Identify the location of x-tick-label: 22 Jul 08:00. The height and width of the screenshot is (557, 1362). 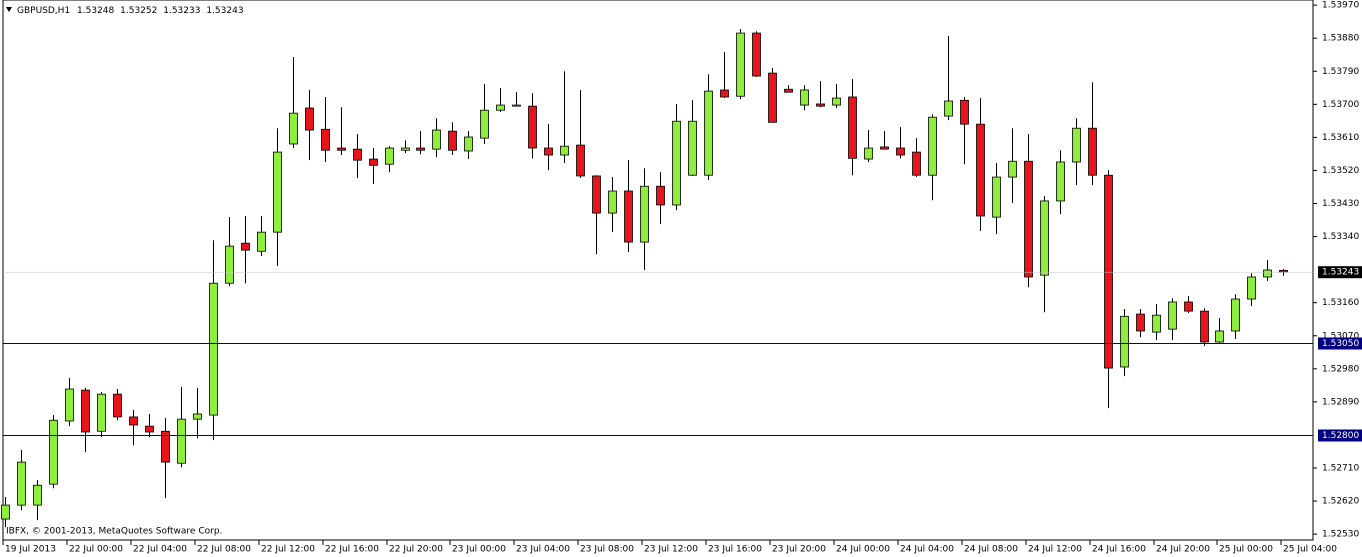
(224, 550).